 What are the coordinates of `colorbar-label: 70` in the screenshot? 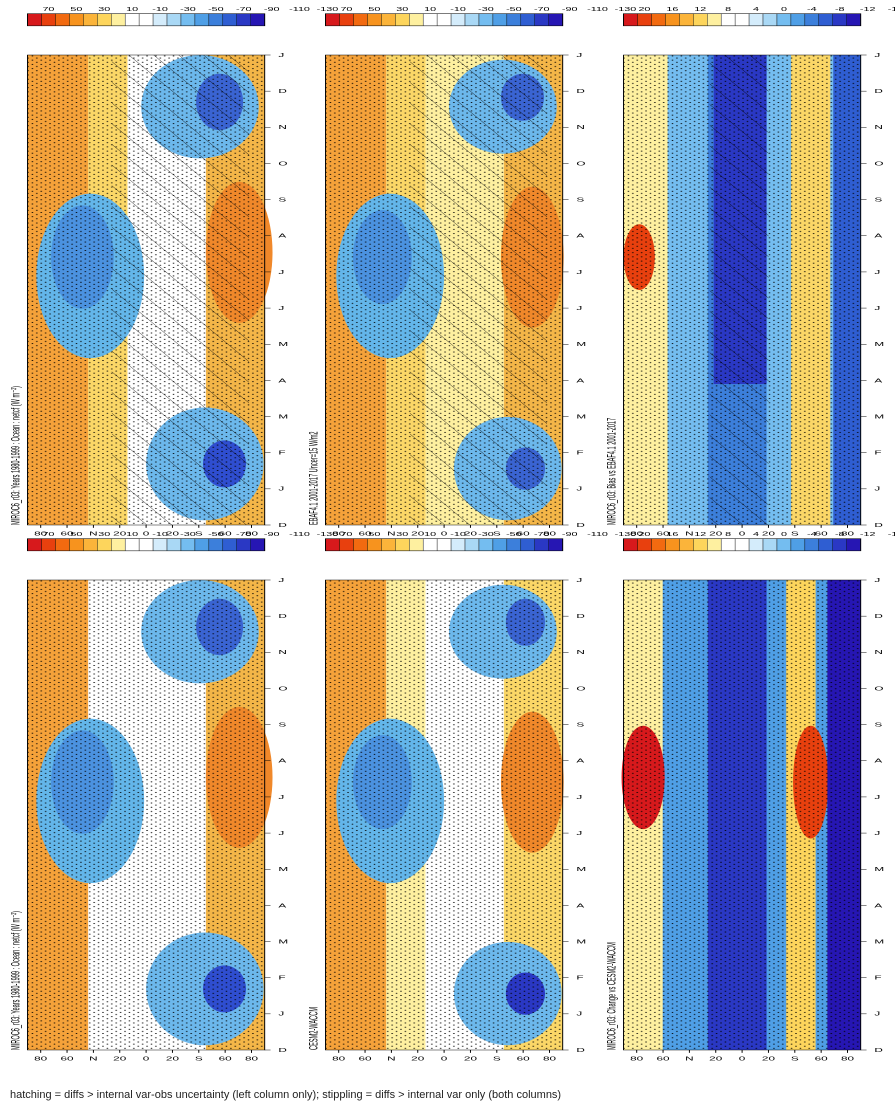 It's located at (48, 9).